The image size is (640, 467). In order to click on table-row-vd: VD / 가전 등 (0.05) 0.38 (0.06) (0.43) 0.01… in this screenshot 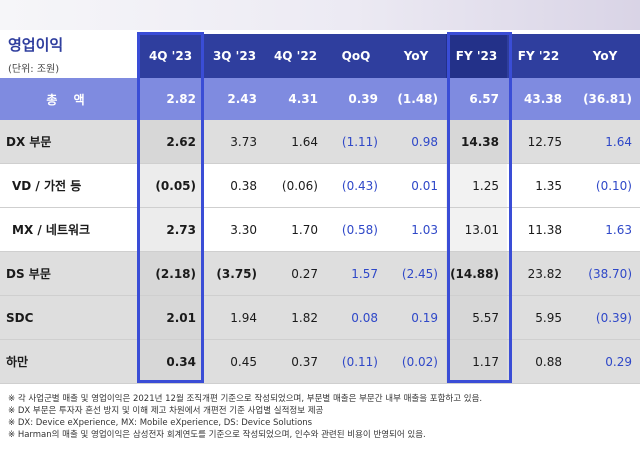, I will do `click(320, 185)`.